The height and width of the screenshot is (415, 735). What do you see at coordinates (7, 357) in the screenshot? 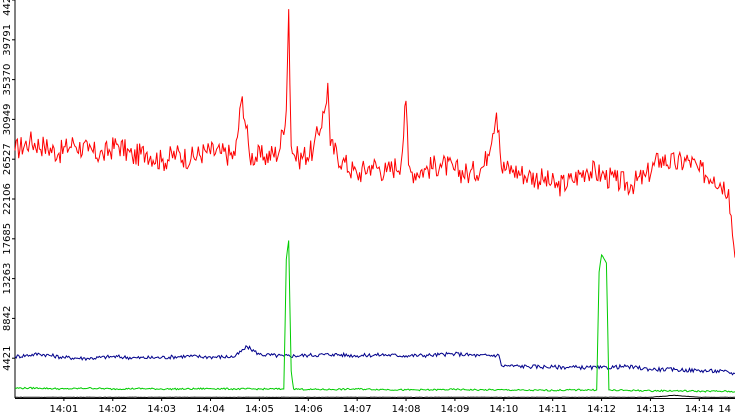
I see `y-tick-label: 4421` at bounding box center [7, 357].